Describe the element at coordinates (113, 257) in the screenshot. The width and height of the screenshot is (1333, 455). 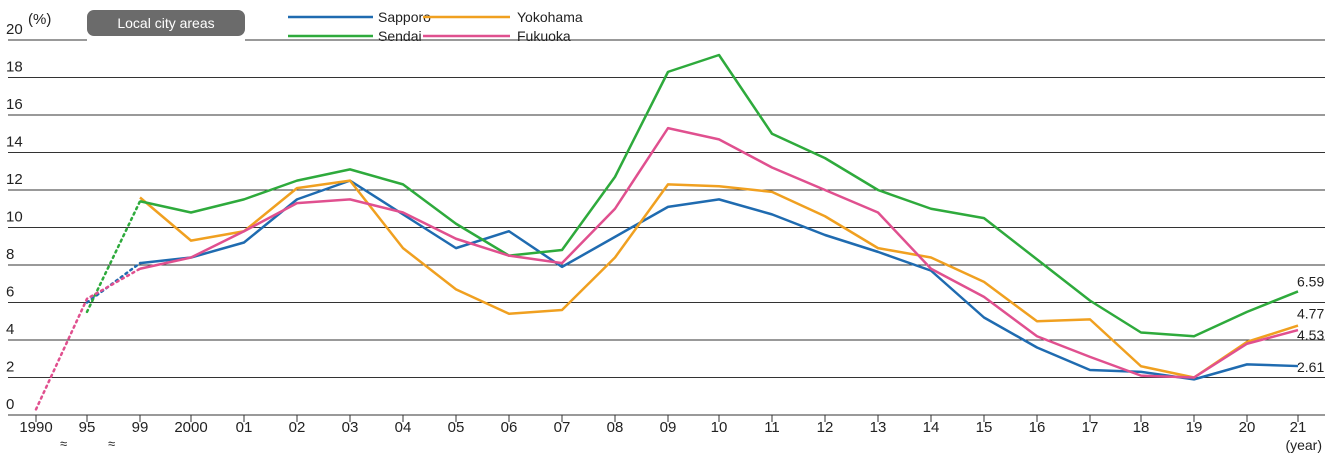
I see `series-line-sendai-dotted` at that location.